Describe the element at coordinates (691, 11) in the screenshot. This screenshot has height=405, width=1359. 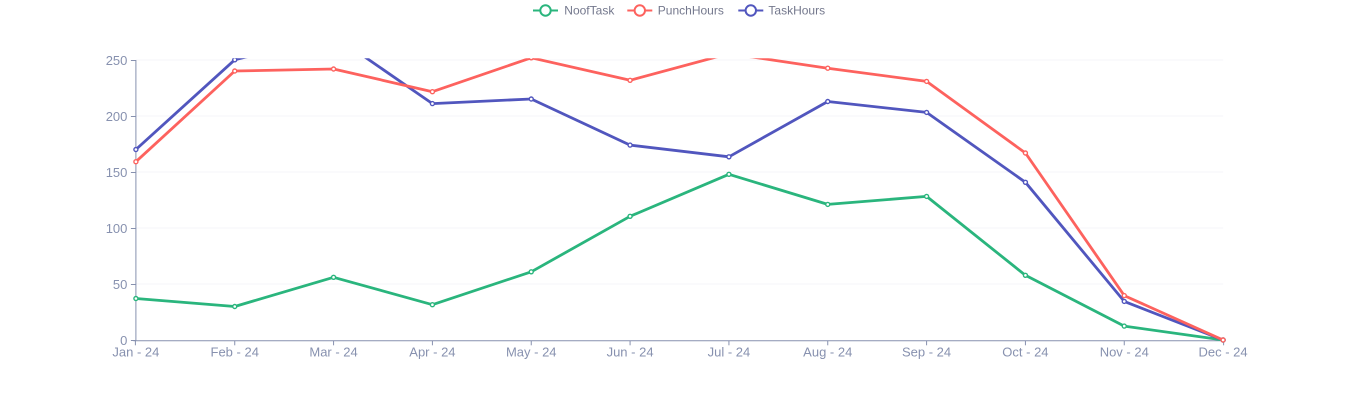
I see `svg-text: PunchHours` at that location.